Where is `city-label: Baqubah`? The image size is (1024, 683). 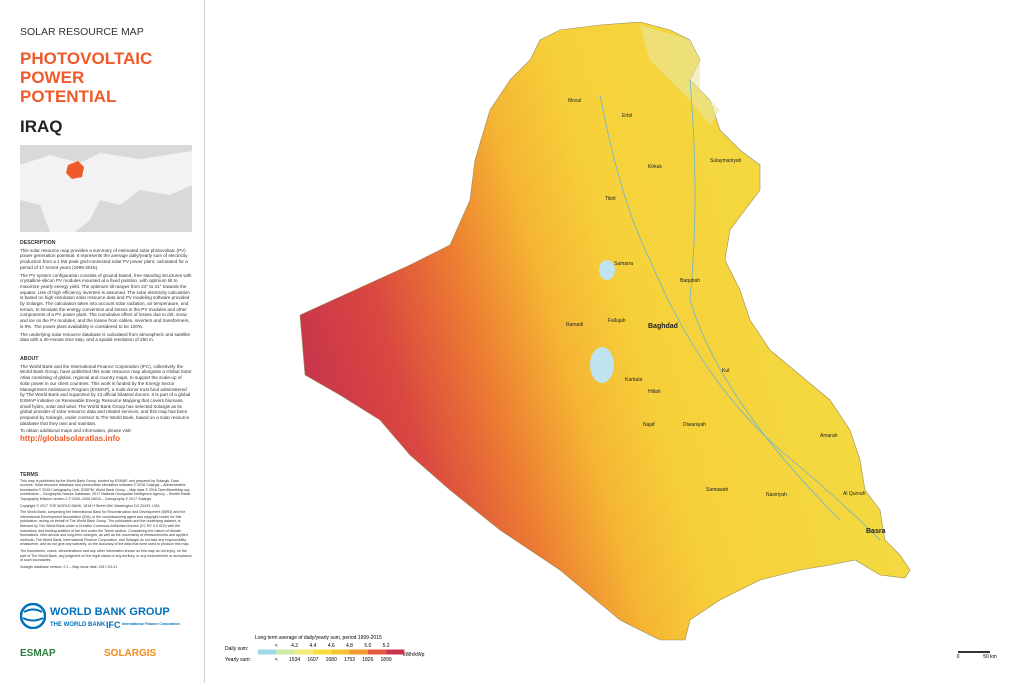 city-label: Baqubah is located at coordinates (690, 281).